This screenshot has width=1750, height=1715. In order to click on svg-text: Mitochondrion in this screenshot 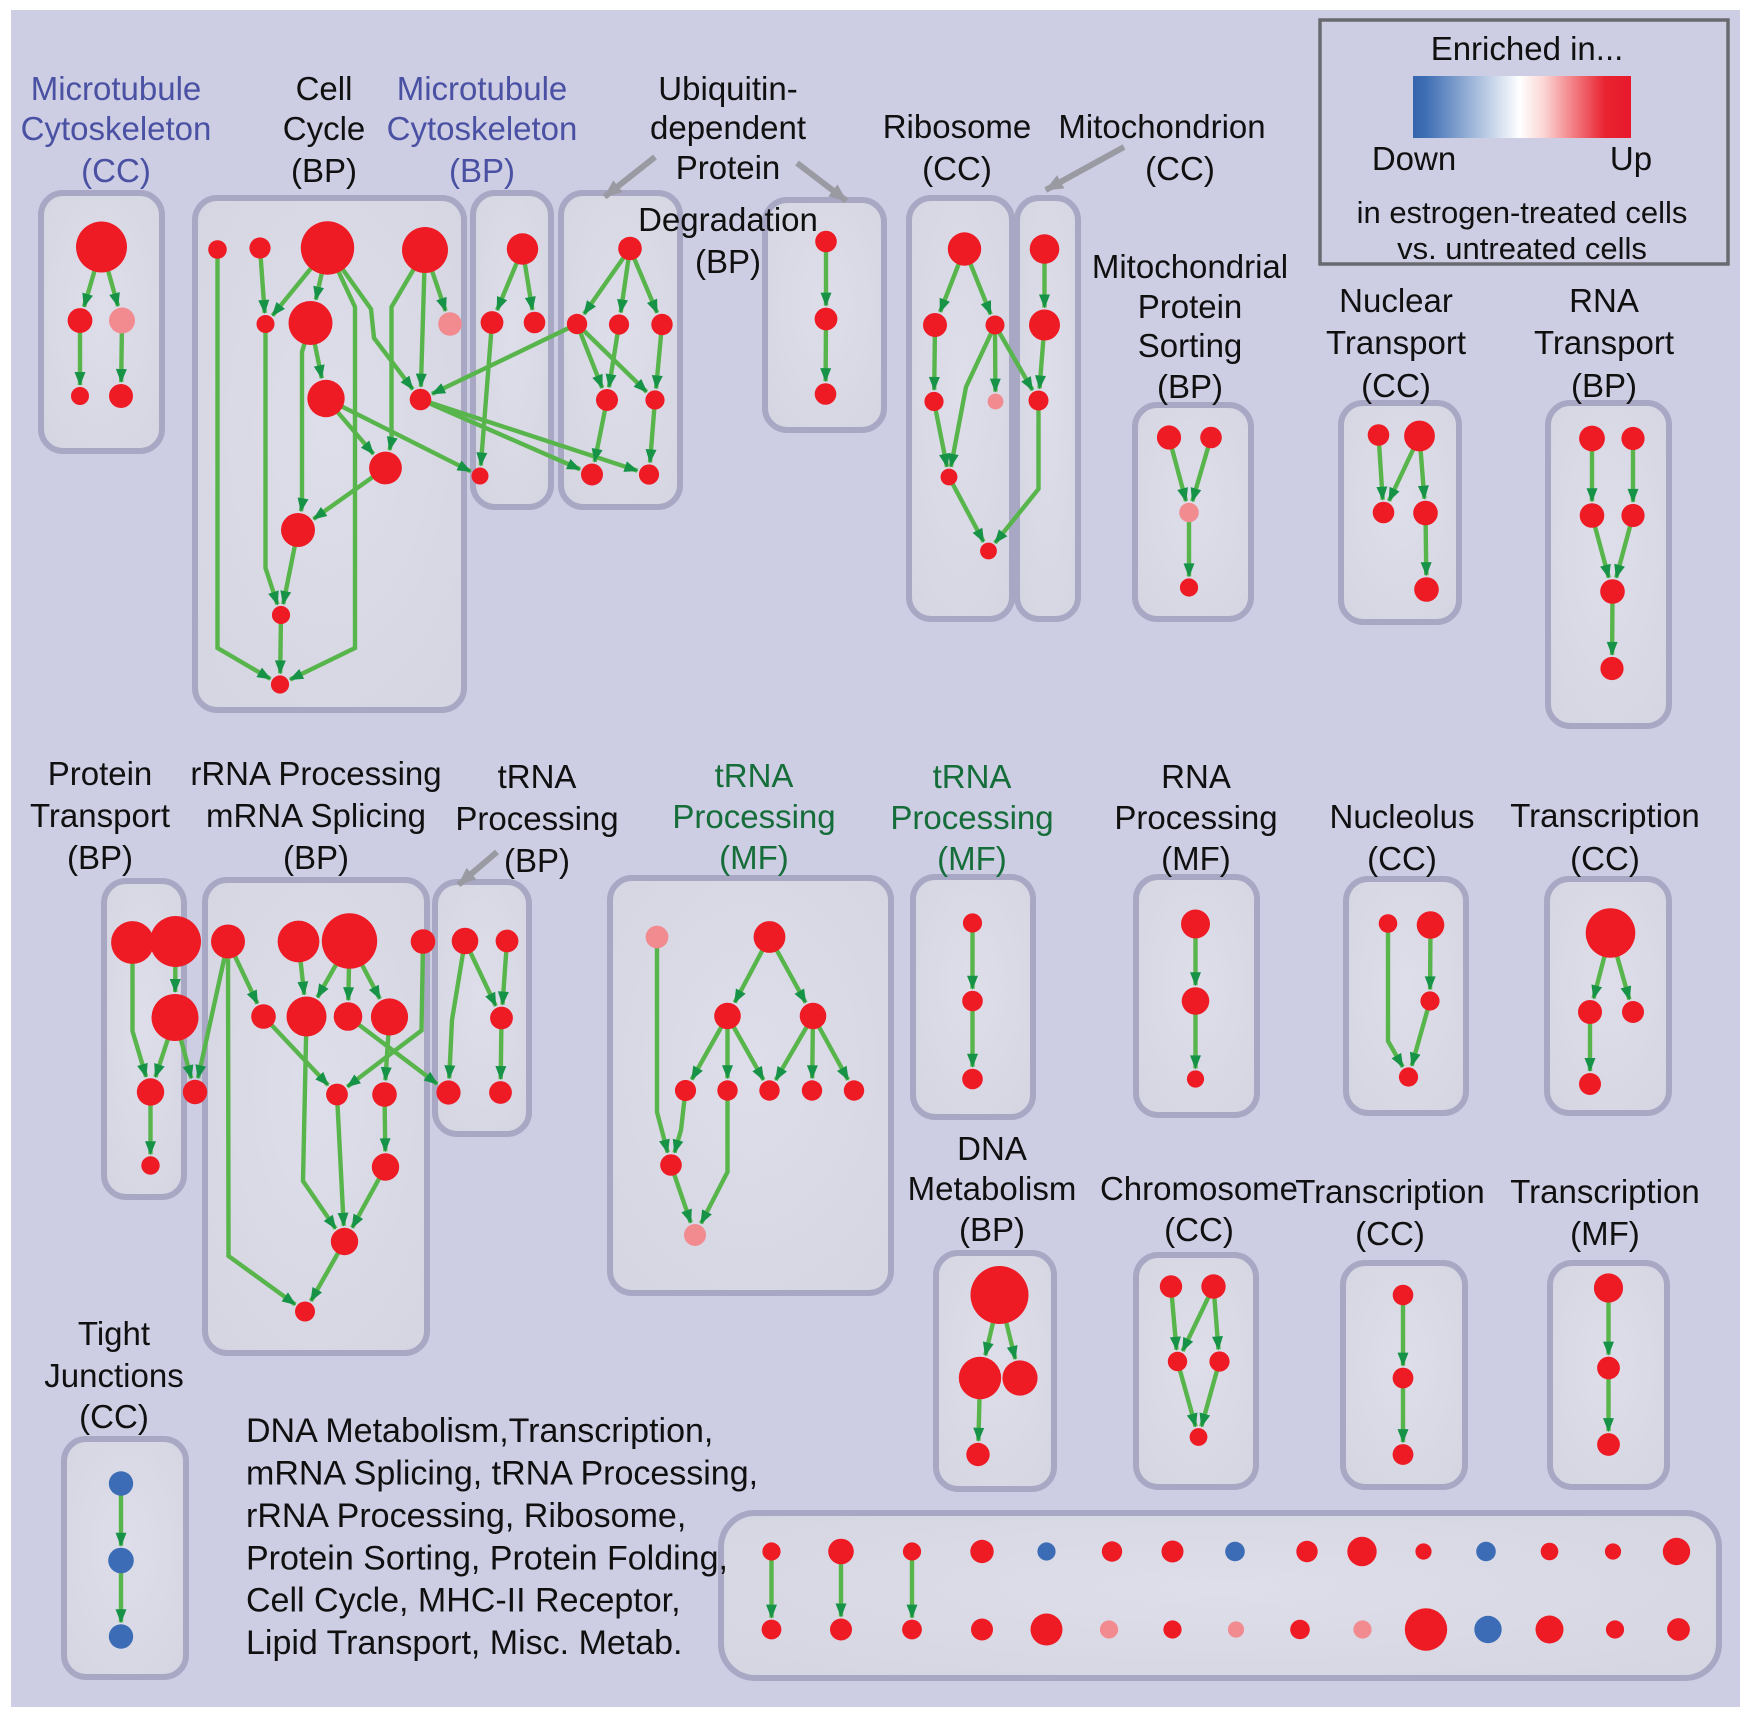, I will do `click(1161, 126)`.